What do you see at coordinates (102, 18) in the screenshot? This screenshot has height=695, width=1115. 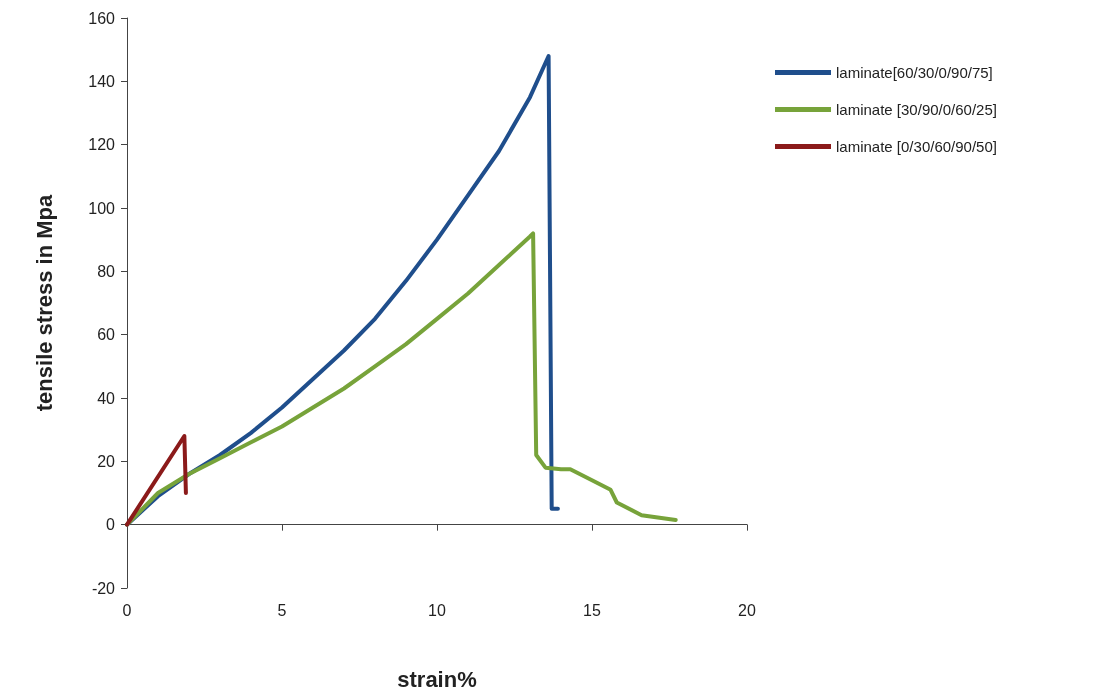 I see `y-tick-label: 160` at bounding box center [102, 18].